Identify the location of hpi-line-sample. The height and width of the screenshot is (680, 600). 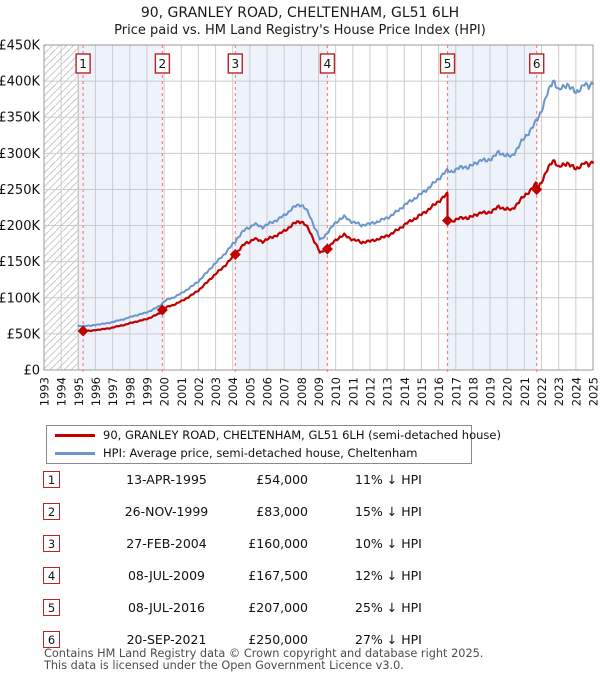
(75, 453).